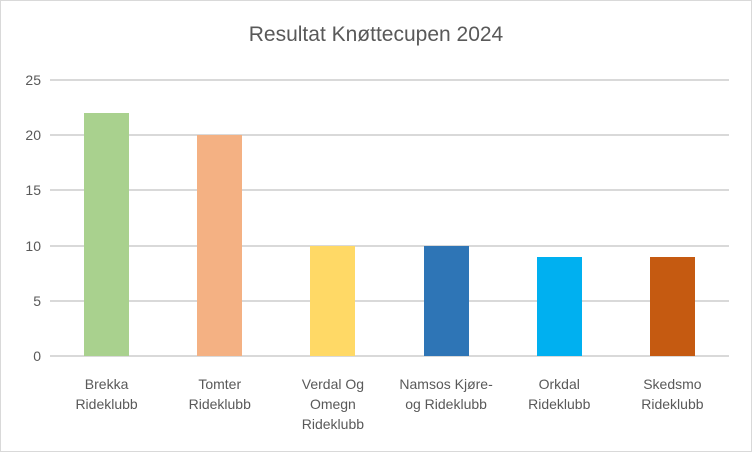 The width and height of the screenshot is (752, 452). Describe the element at coordinates (37, 300) in the screenshot. I see `y-axis-tick-label: 5` at that location.